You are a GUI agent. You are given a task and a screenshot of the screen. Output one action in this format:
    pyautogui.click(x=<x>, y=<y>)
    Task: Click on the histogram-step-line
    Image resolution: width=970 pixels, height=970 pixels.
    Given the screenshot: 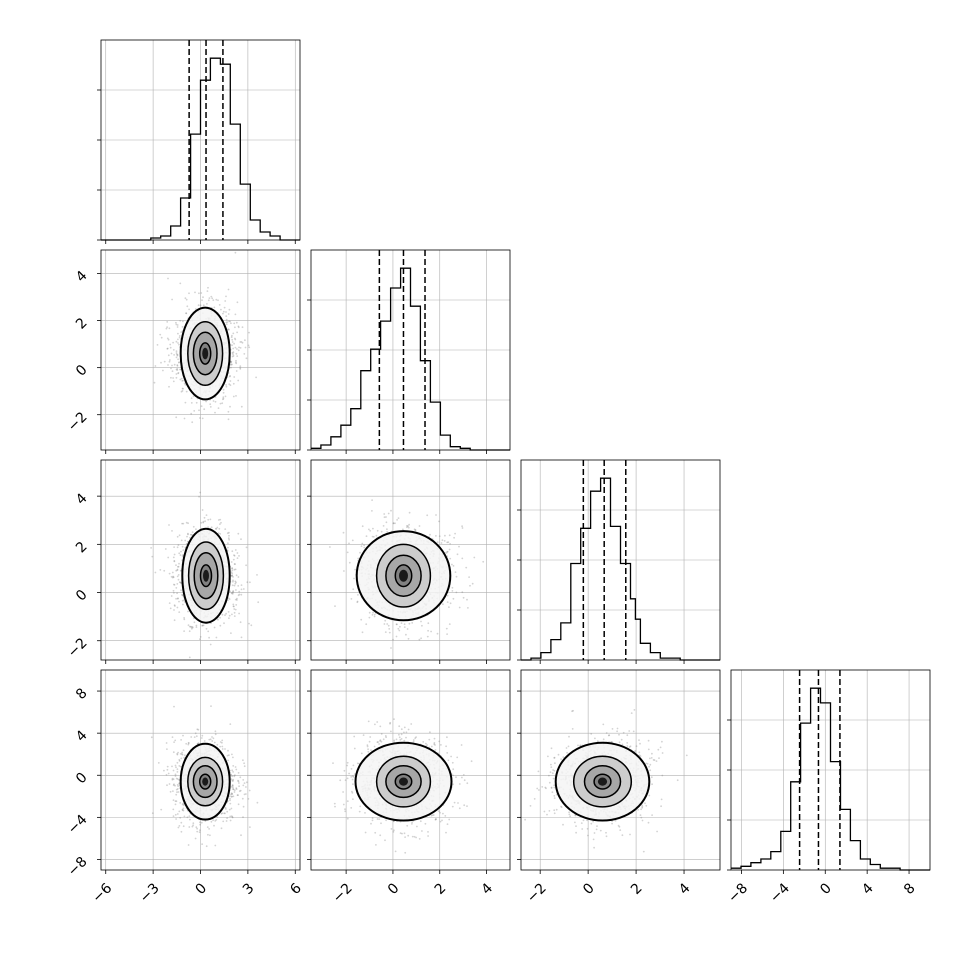 What is the action you would take?
    pyautogui.click(x=200, y=149)
    